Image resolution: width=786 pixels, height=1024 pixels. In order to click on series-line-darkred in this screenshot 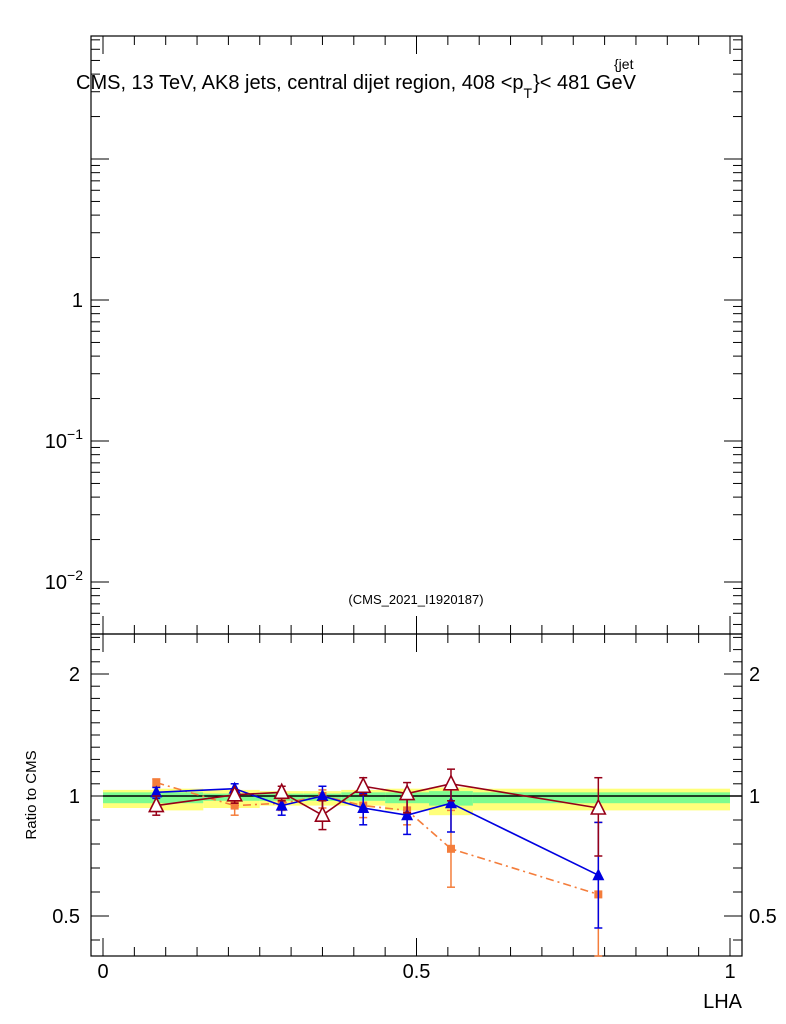, I will do `click(377, 799)`.